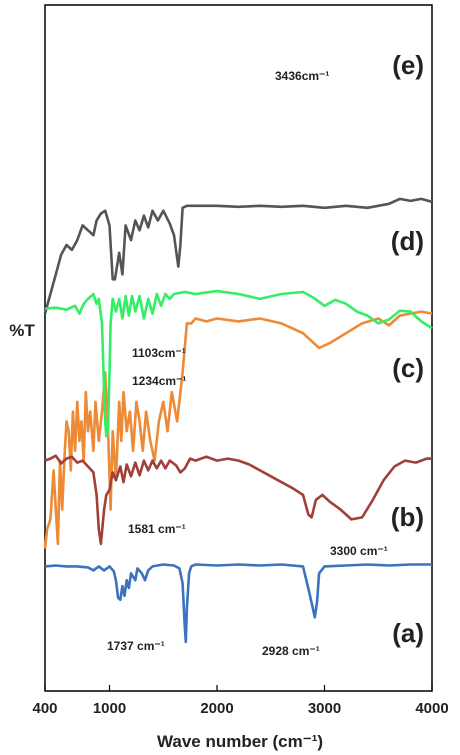 The width and height of the screenshot is (460, 755). What do you see at coordinates (408, 65) in the screenshot?
I see `series-label-e: (e)` at bounding box center [408, 65].